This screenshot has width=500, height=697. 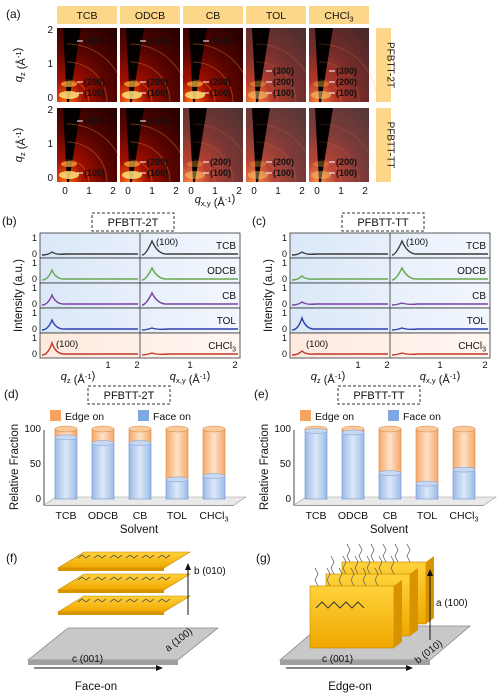 What do you see at coordinates (353, 432) in the screenshot?
I see `bar-interface` at bounding box center [353, 432].